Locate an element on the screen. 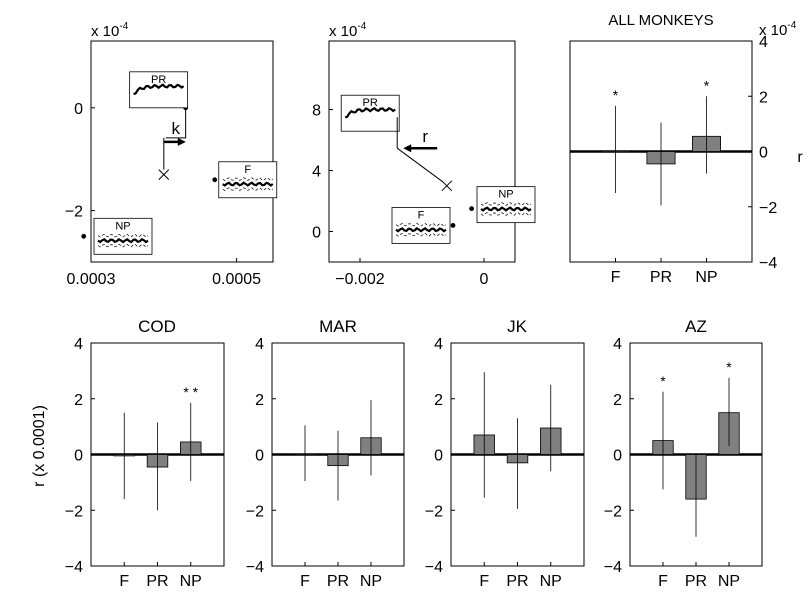 The height and width of the screenshot is (593, 810). panel-az: AZ −4 −2 0 2 4 F PR NP * * is located at coordinates (683, 453).